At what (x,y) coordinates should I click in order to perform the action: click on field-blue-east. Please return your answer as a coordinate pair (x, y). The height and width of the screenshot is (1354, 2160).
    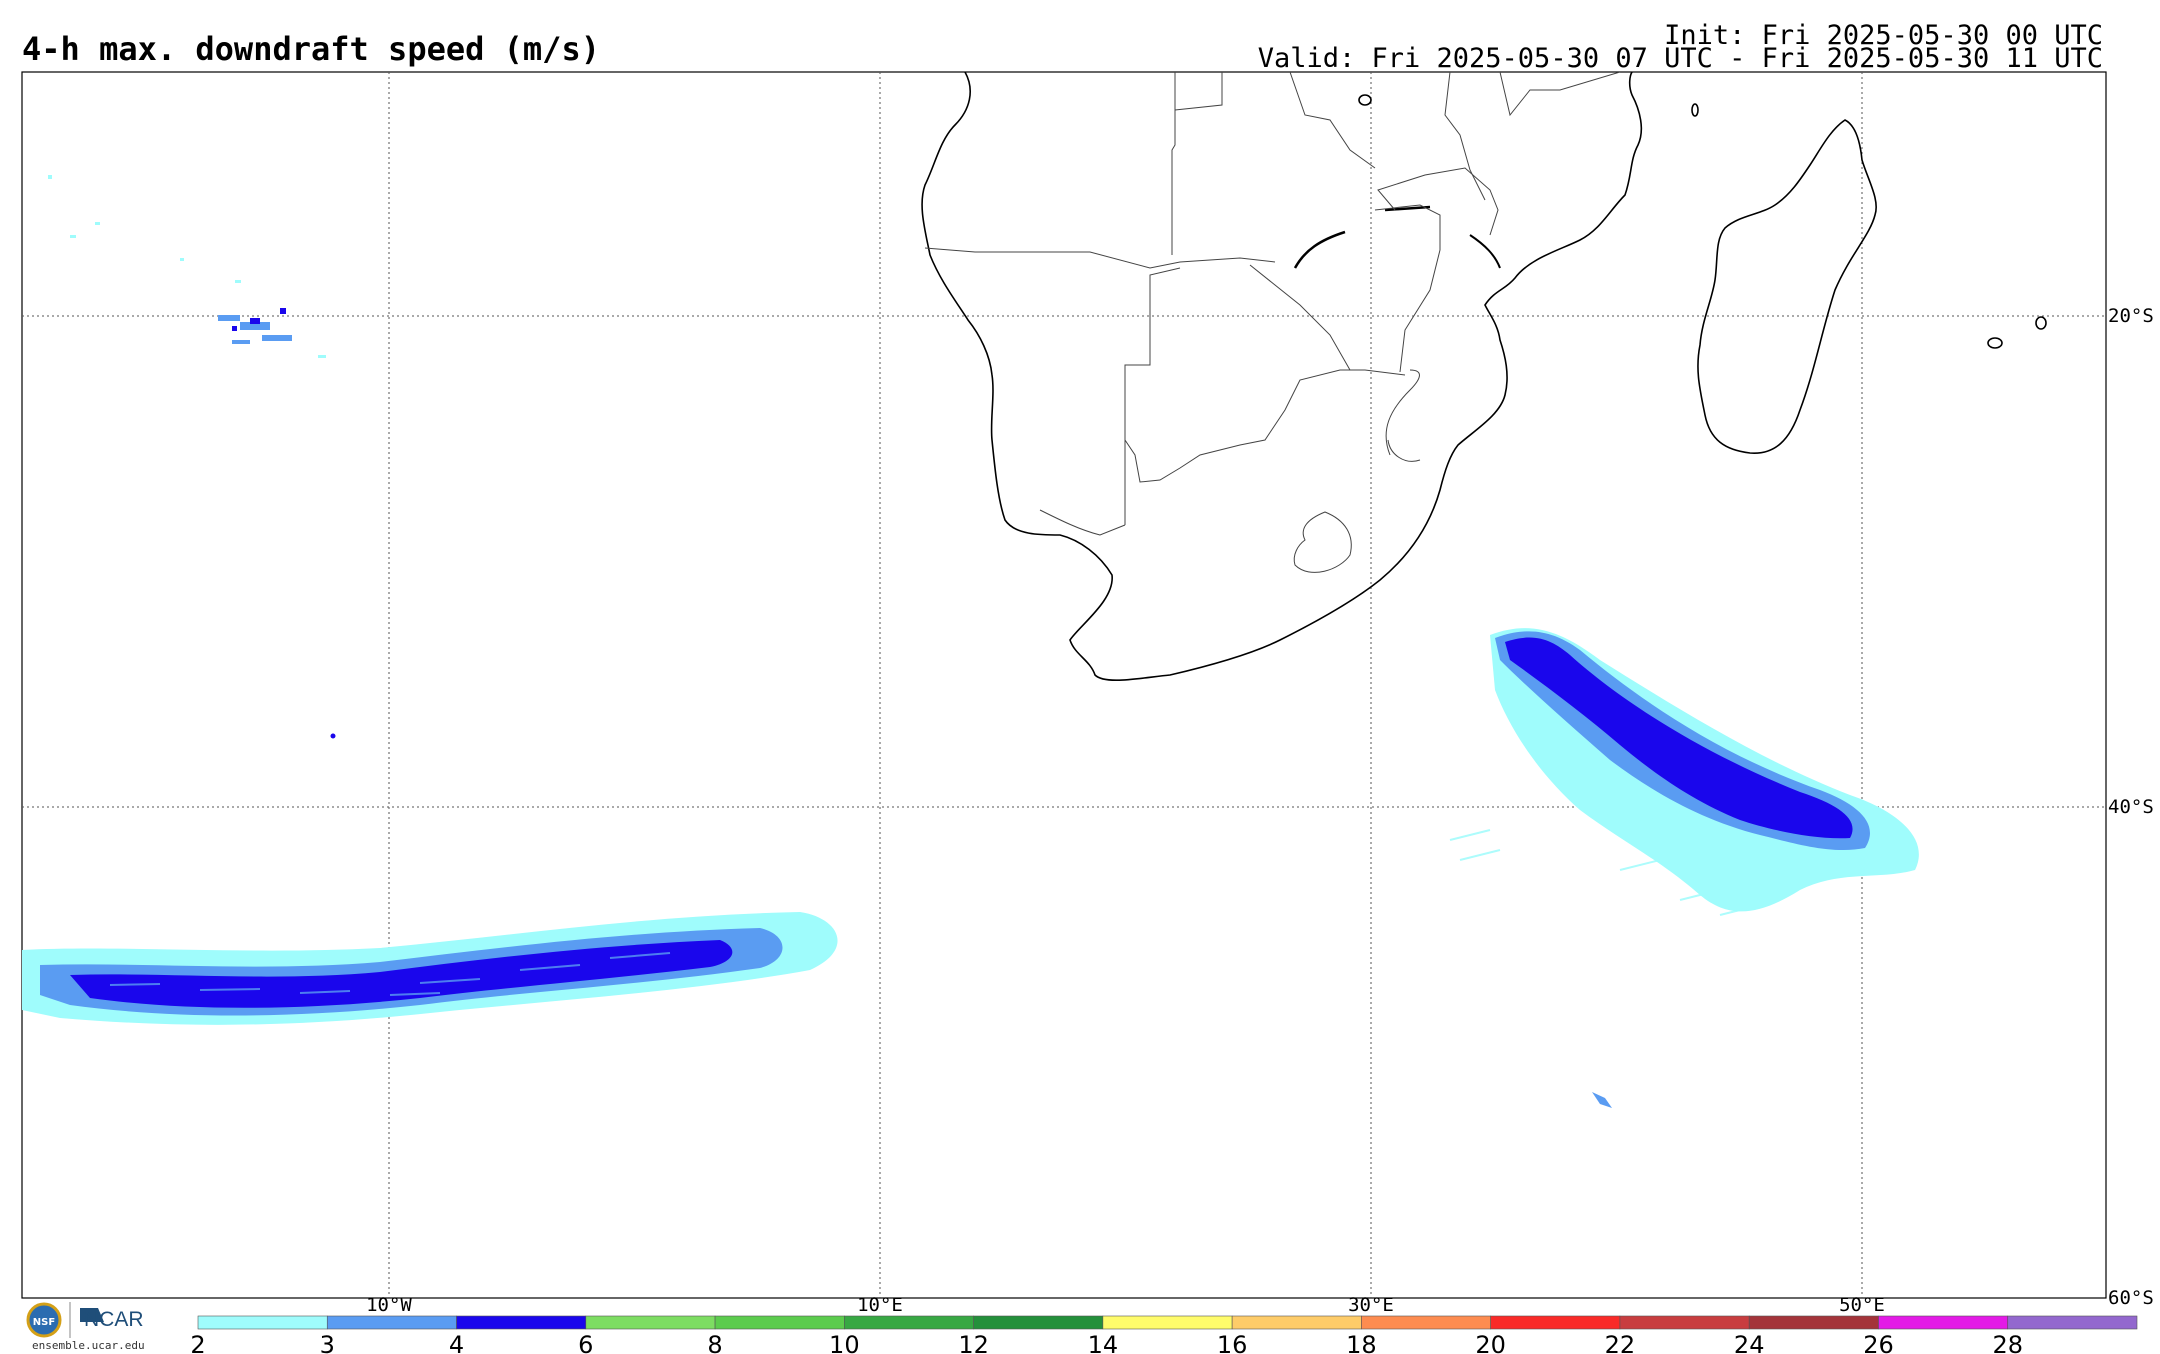
    Looking at the image, I should click on (1679, 738).